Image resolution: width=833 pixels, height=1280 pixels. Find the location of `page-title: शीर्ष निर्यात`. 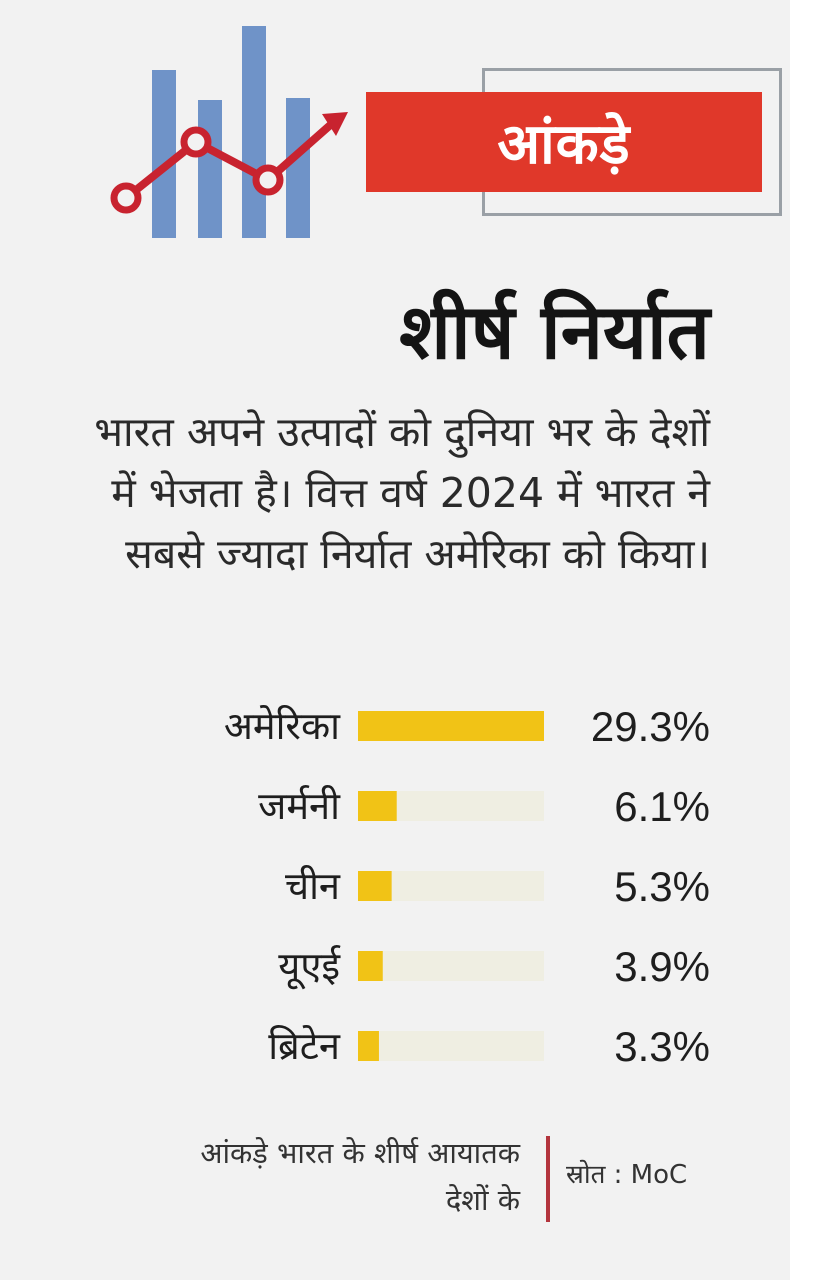

page-title: शीर्ष निर्यात is located at coordinates (554, 331).